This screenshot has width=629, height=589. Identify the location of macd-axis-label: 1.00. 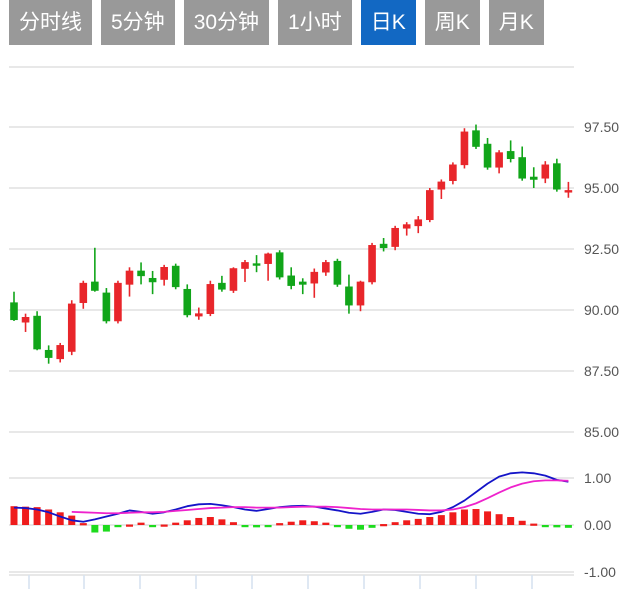
(597, 478).